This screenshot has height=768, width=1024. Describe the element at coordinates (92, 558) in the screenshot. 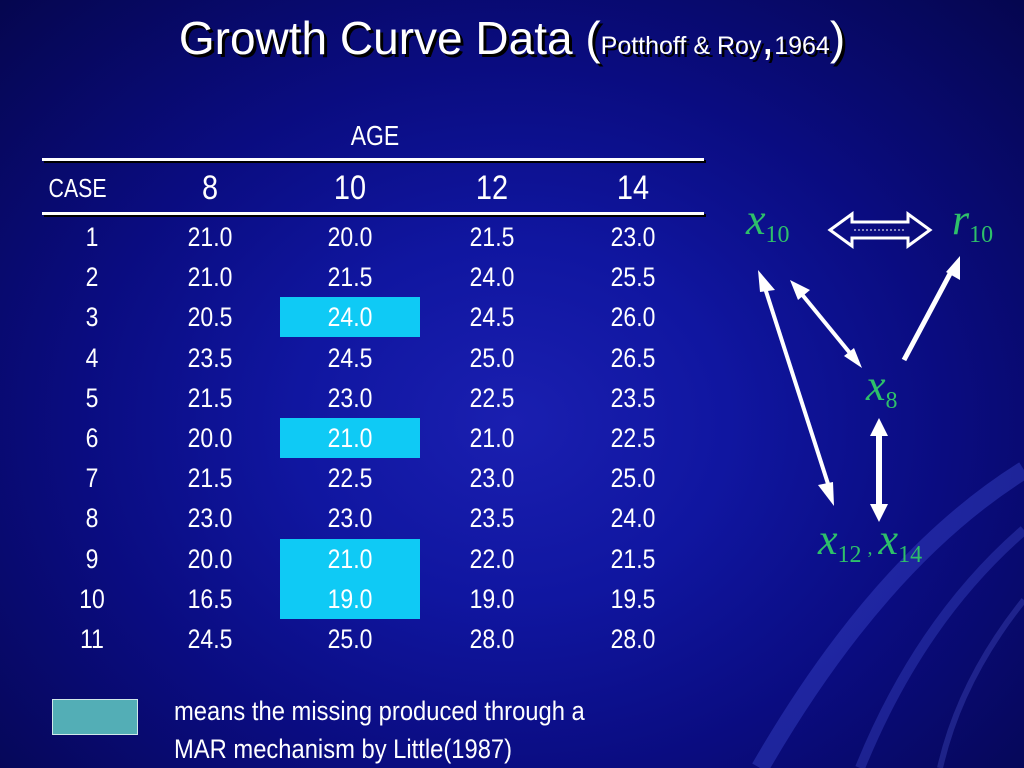

I see `case-cell: 9` at that location.